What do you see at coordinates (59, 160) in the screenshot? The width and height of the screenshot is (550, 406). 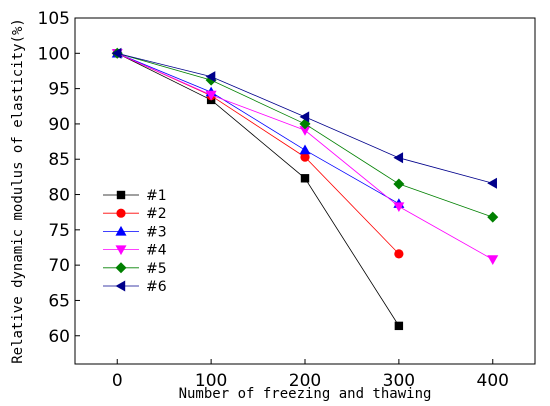 I see `y-tick-label: 85` at bounding box center [59, 160].